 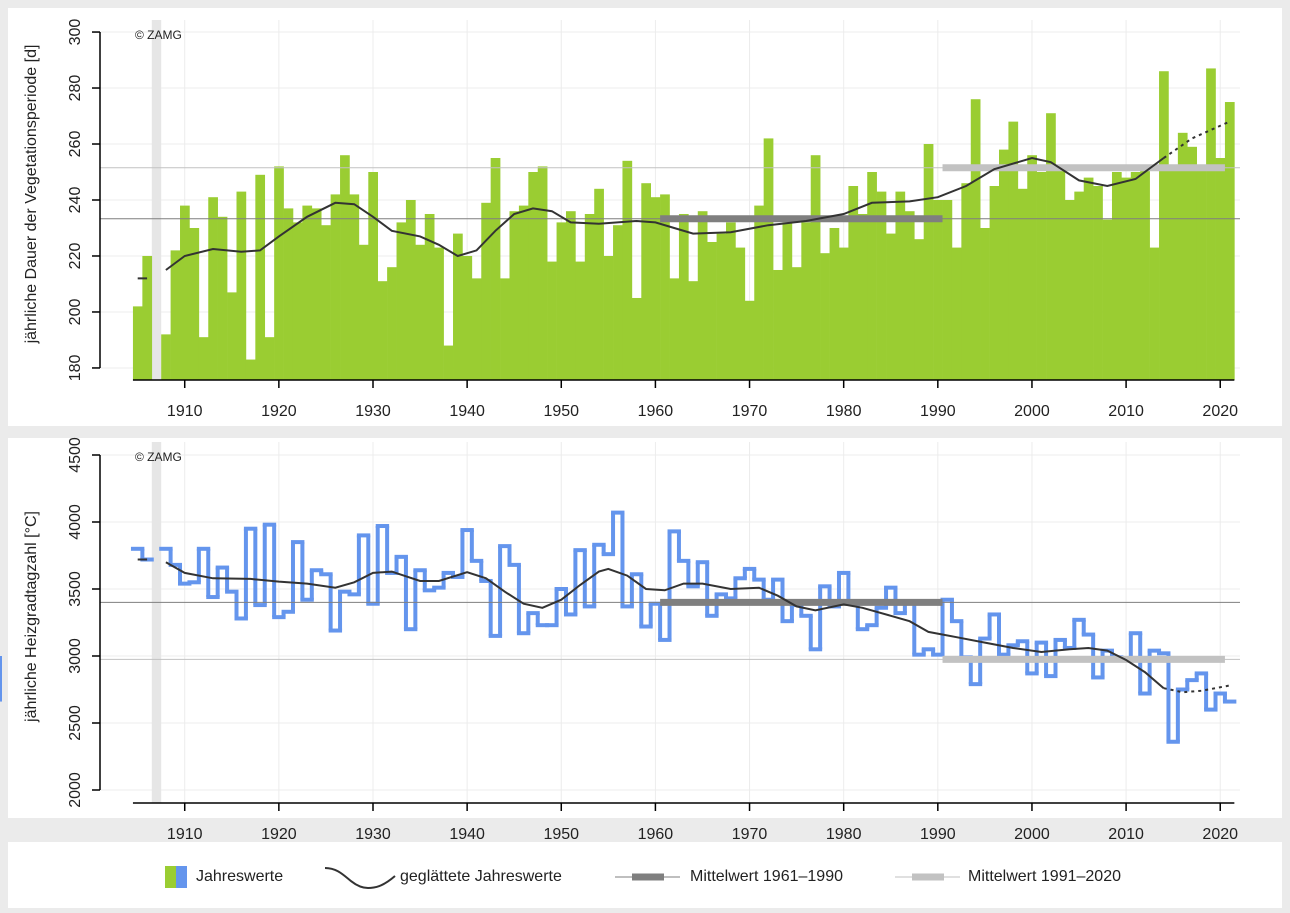 I want to click on x-tick-label: 1920, so click(x=279, y=411).